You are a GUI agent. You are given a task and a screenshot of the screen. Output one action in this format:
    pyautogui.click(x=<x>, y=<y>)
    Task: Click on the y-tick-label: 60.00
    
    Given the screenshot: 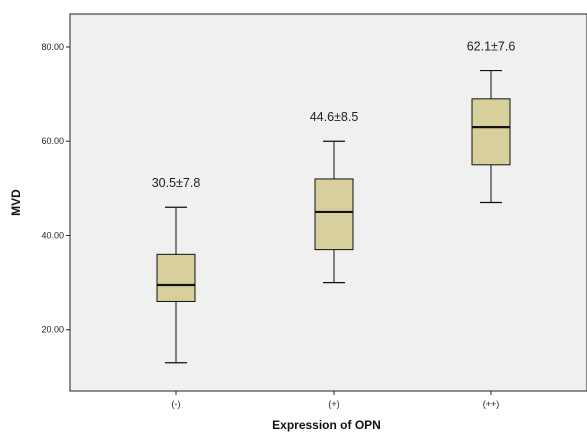 What is the action you would take?
    pyautogui.click(x=52, y=141)
    